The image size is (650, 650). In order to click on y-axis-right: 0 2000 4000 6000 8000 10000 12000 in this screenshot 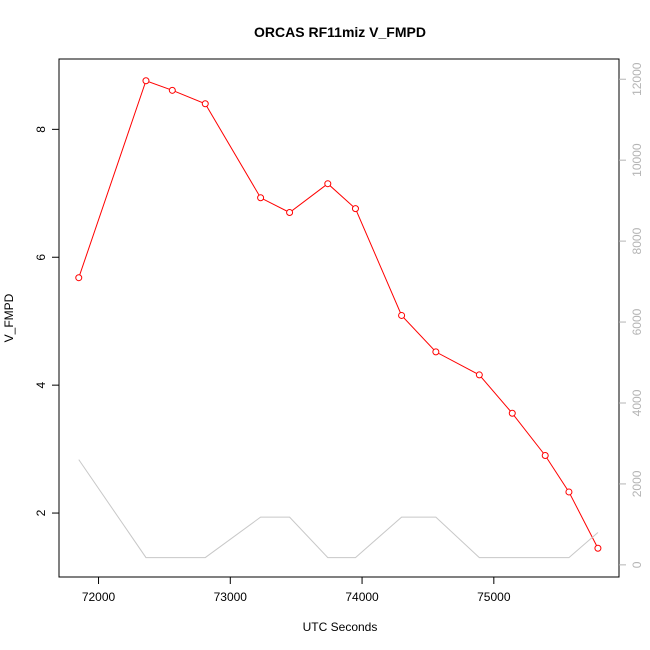, I will do `click(631, 315)`.